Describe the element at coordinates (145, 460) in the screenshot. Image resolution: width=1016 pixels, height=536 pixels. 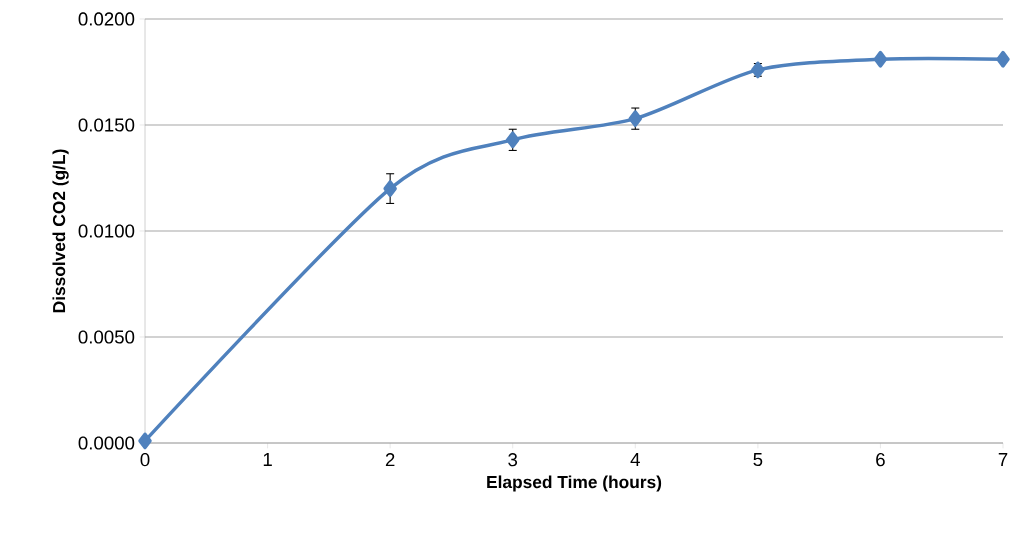
I see `x-tick-label: 0` at that location.